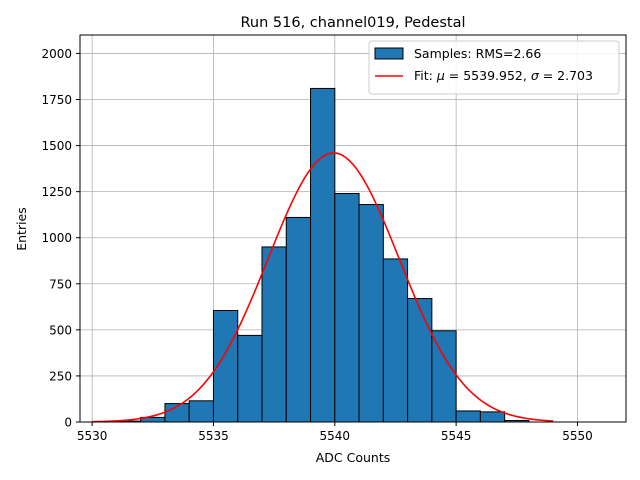 The image size is (640, 480). Describe the element at coordinates (577, 436) in the screenshot. I see `x-tick-label: 5550` at that location.